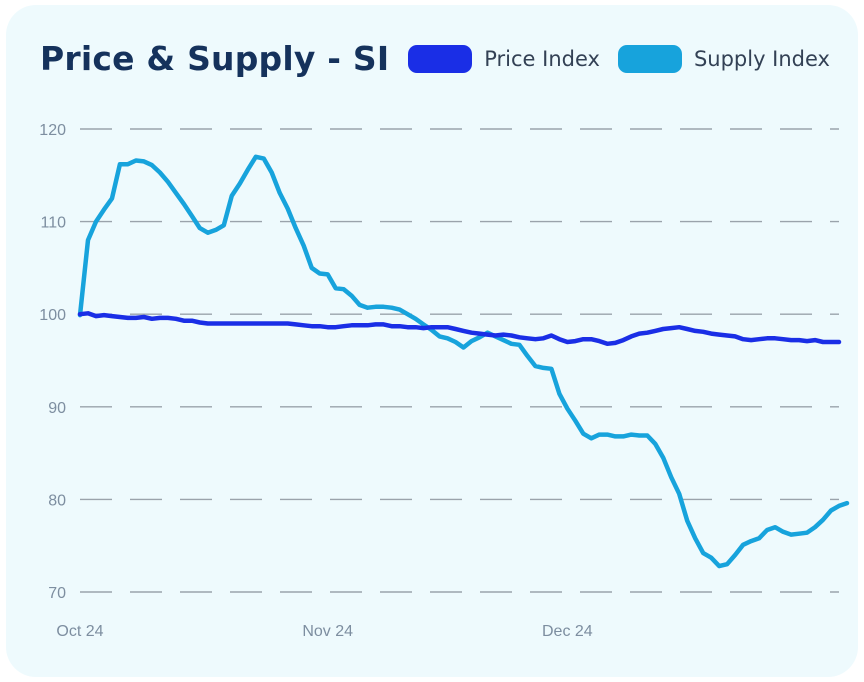 The width and height of the screenshot is (864, 682). Describe the element at coordinates (327, 631) in the screenshot. I see `x-tick-label-1: Nov 24` at that location.